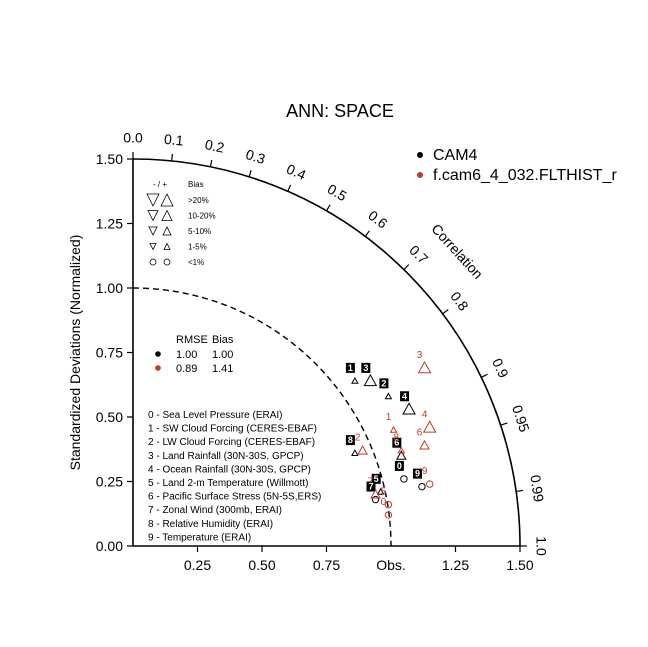  I want to click on y-tick-label: 0.50, so click(109, 417).